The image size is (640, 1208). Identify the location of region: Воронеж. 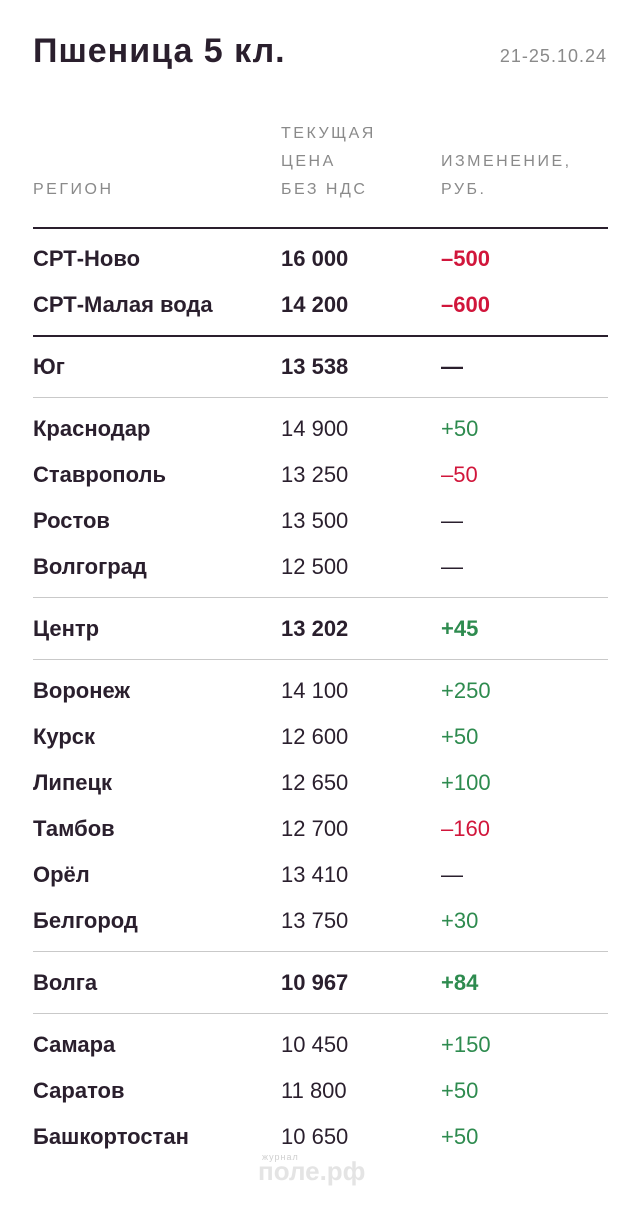
(82, 690).